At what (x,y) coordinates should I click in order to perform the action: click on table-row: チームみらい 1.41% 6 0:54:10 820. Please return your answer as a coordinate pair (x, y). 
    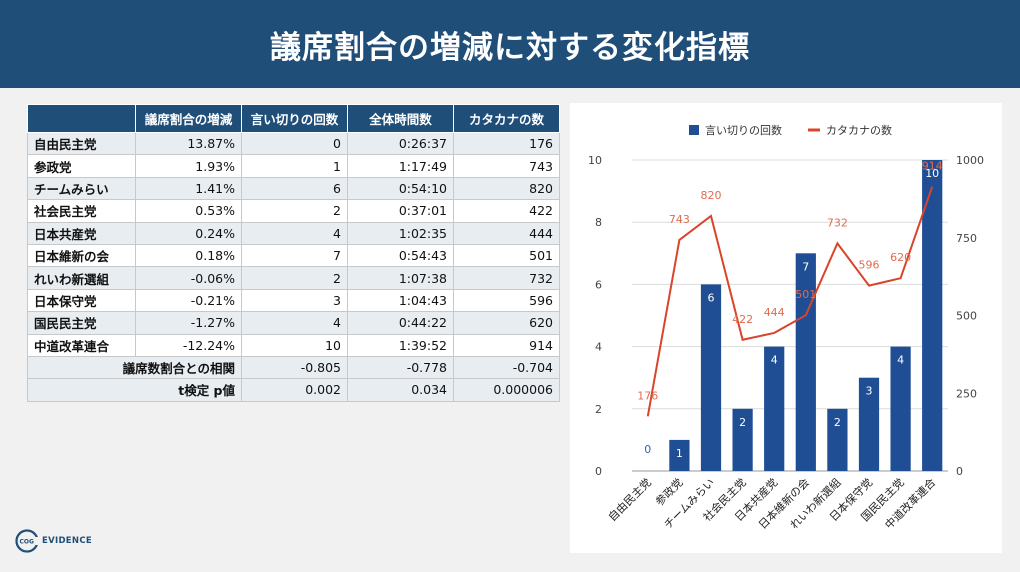
    Looking at the image, I should click on (293, 188).